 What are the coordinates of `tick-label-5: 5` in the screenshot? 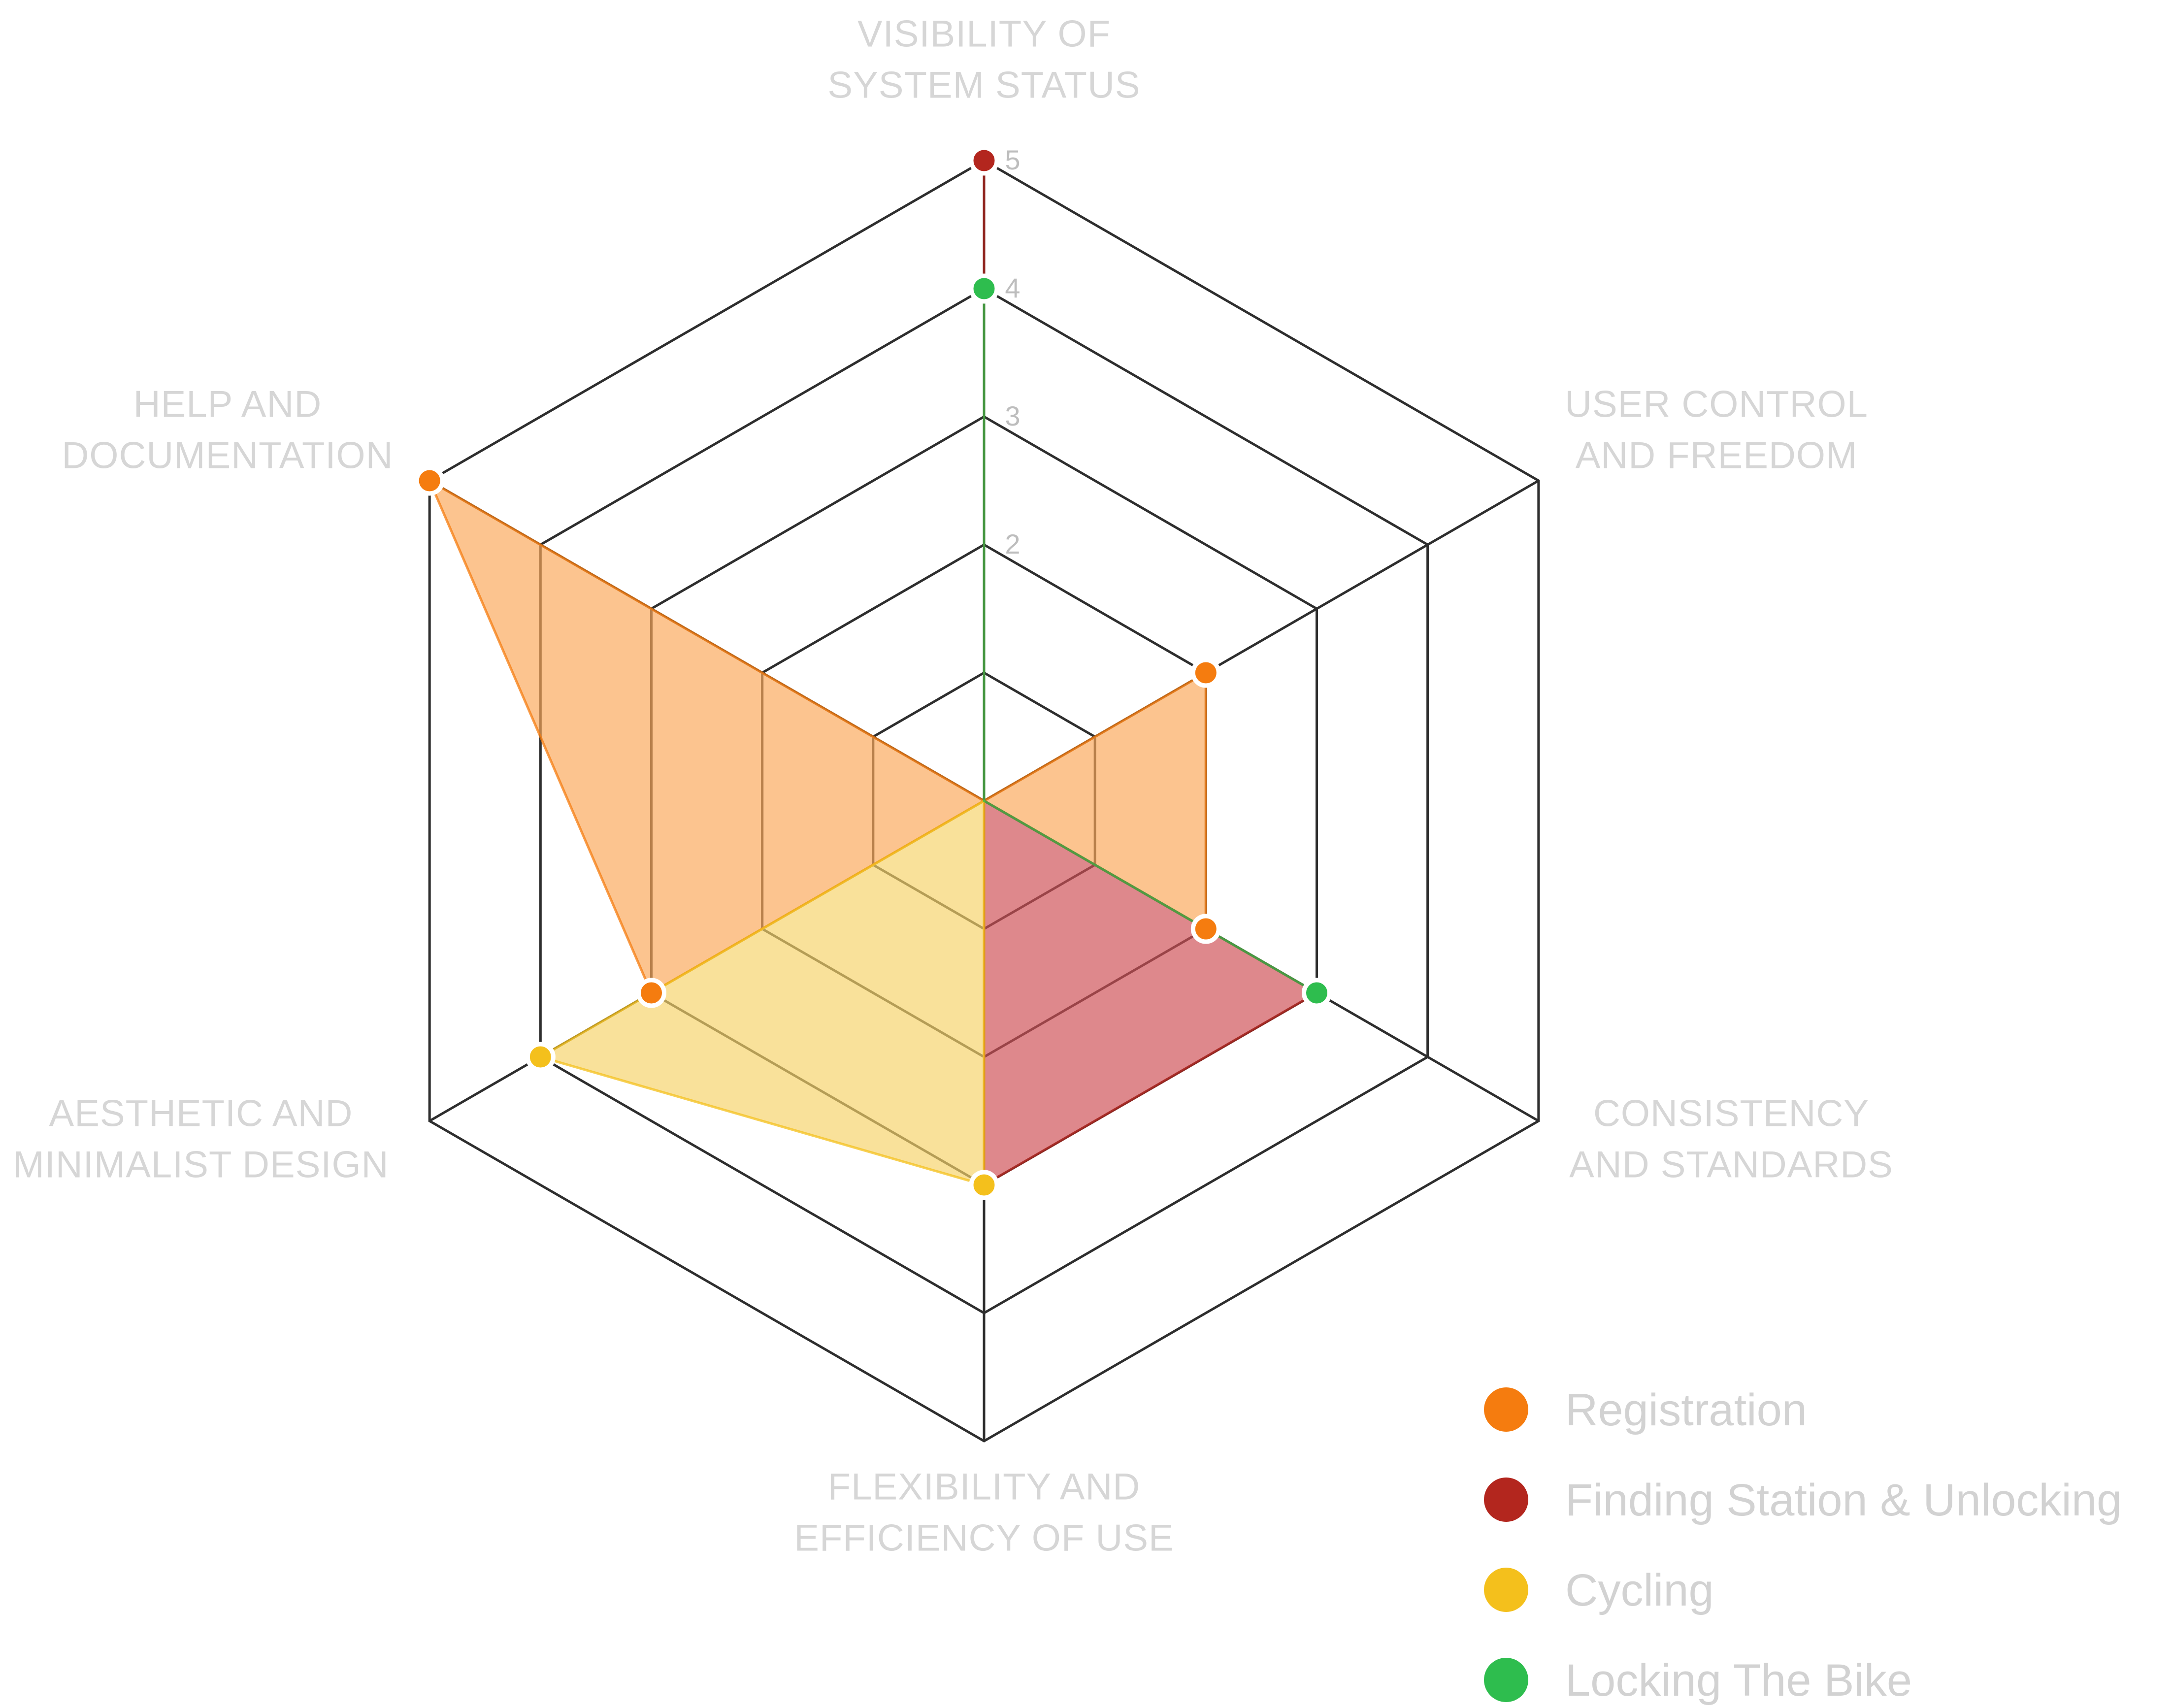 It's located at (1012, 159).